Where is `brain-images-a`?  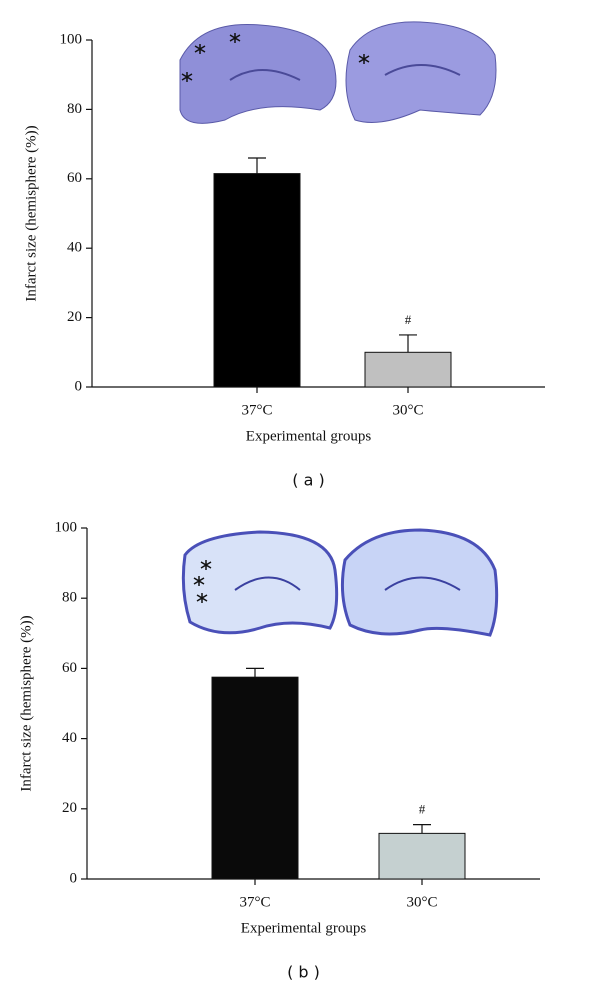
brain-images-a is located at coordinates (338, 72).